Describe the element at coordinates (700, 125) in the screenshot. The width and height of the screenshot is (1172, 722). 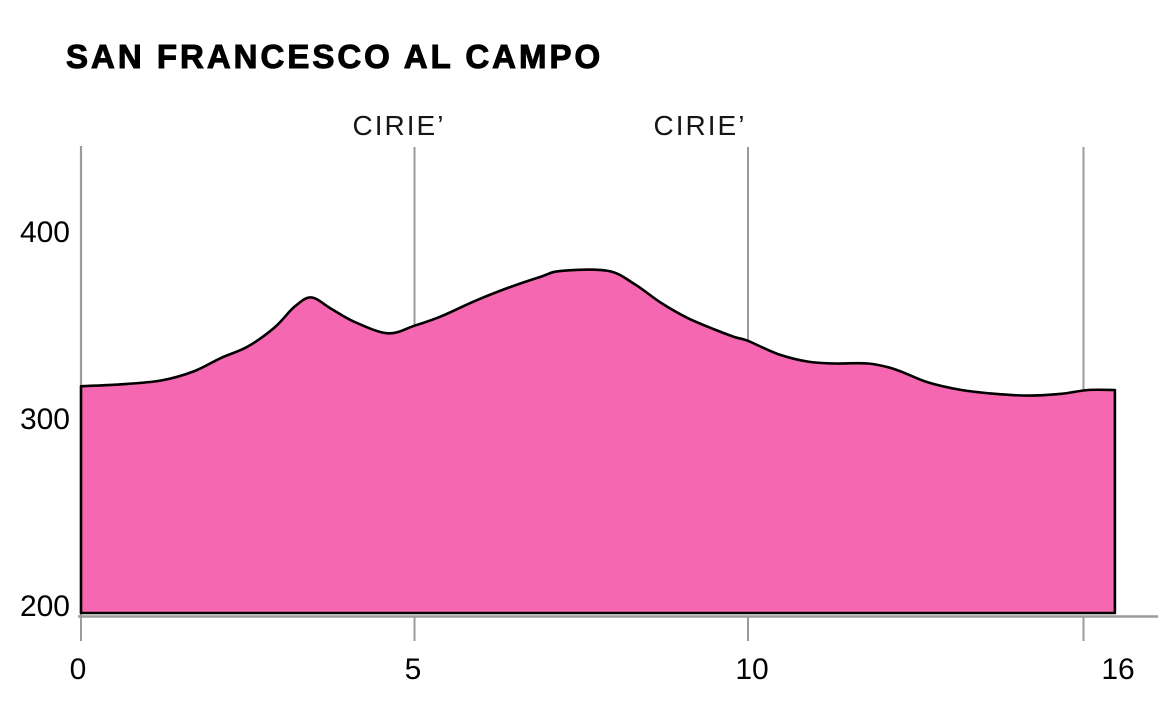
I see `waypoint-label-cirie-2: CIRIE’` at that location.